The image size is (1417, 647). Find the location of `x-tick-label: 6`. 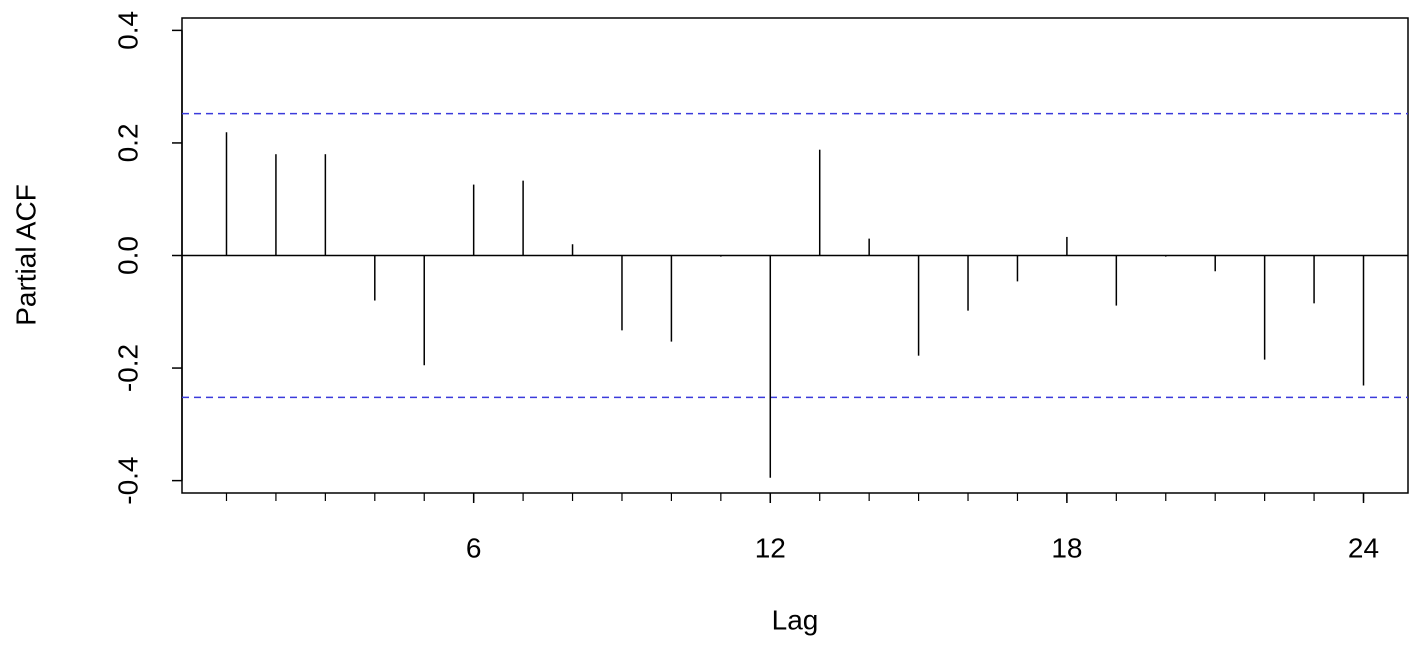

x-tick-label: 6 is located at coordinates (474, 547).